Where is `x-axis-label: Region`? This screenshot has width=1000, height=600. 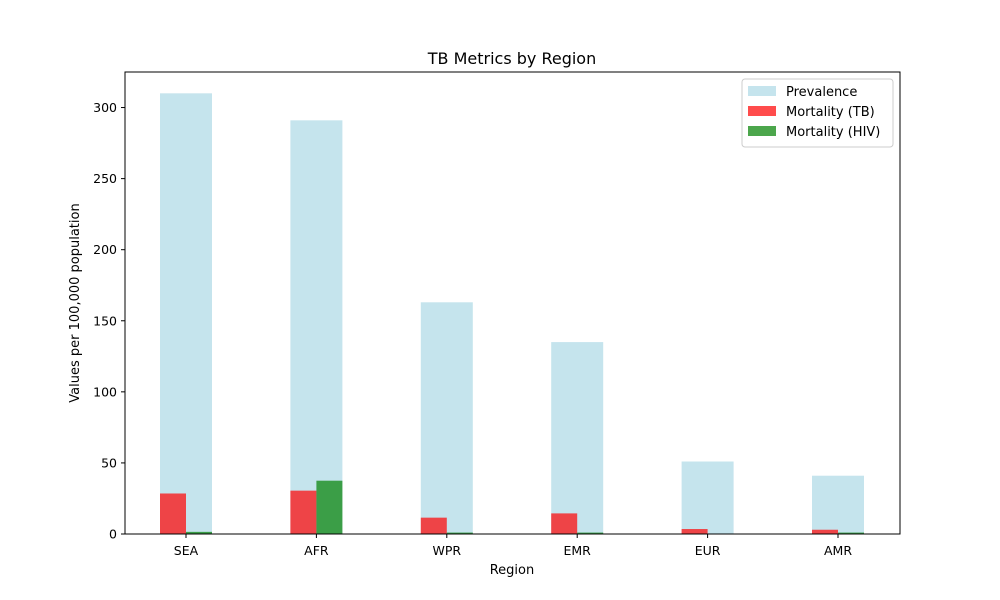 x-axis-label: Region is located at coordinates (512, 570).